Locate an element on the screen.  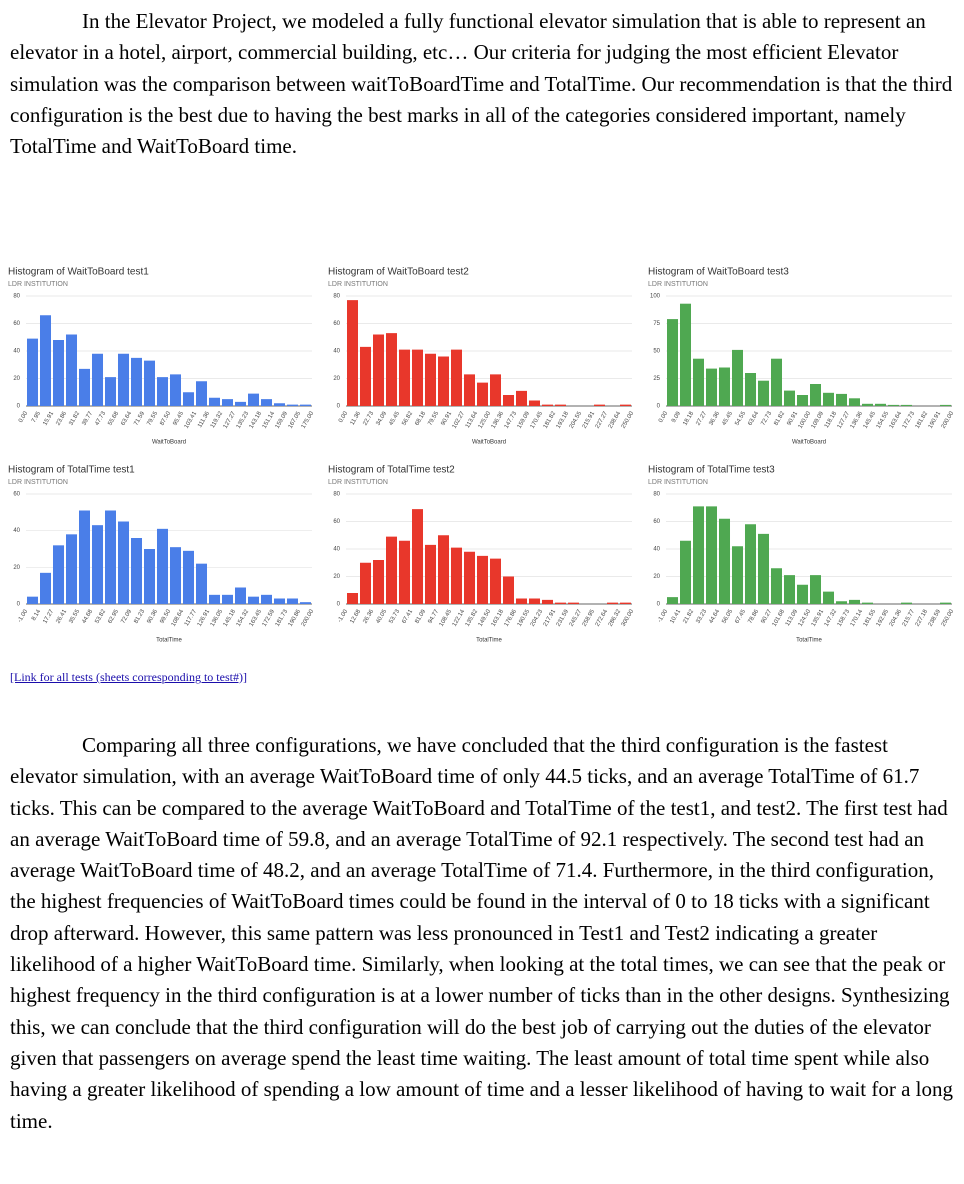
y-tick-label: 25 is located at coordinates (656, 379).